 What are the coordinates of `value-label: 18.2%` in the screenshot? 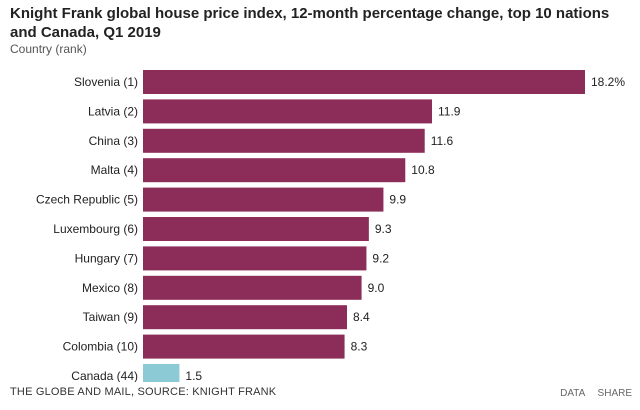 It's located at (608, 82).